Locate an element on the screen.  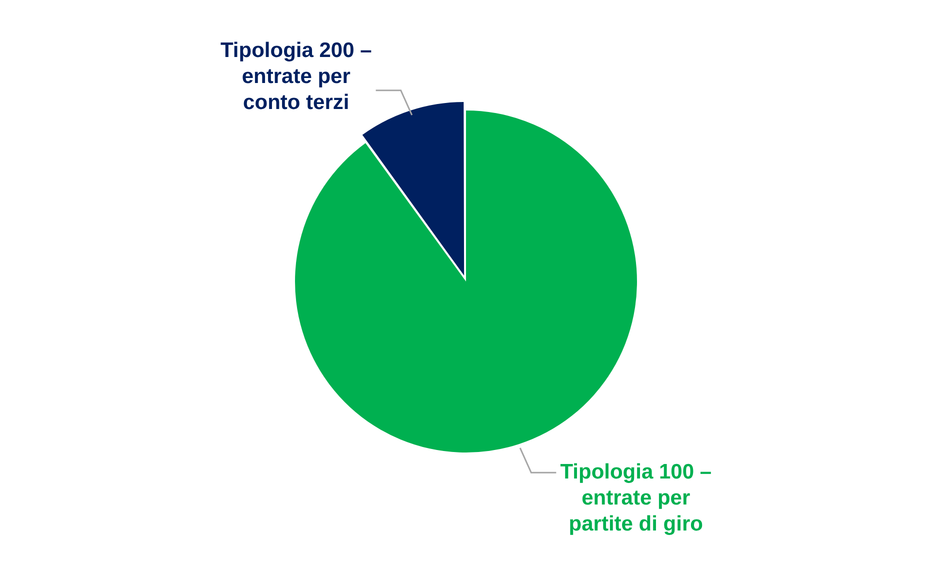
slice-label: Tipologia 100 – entrate per partite di giro is located at coordinates (636, 498).